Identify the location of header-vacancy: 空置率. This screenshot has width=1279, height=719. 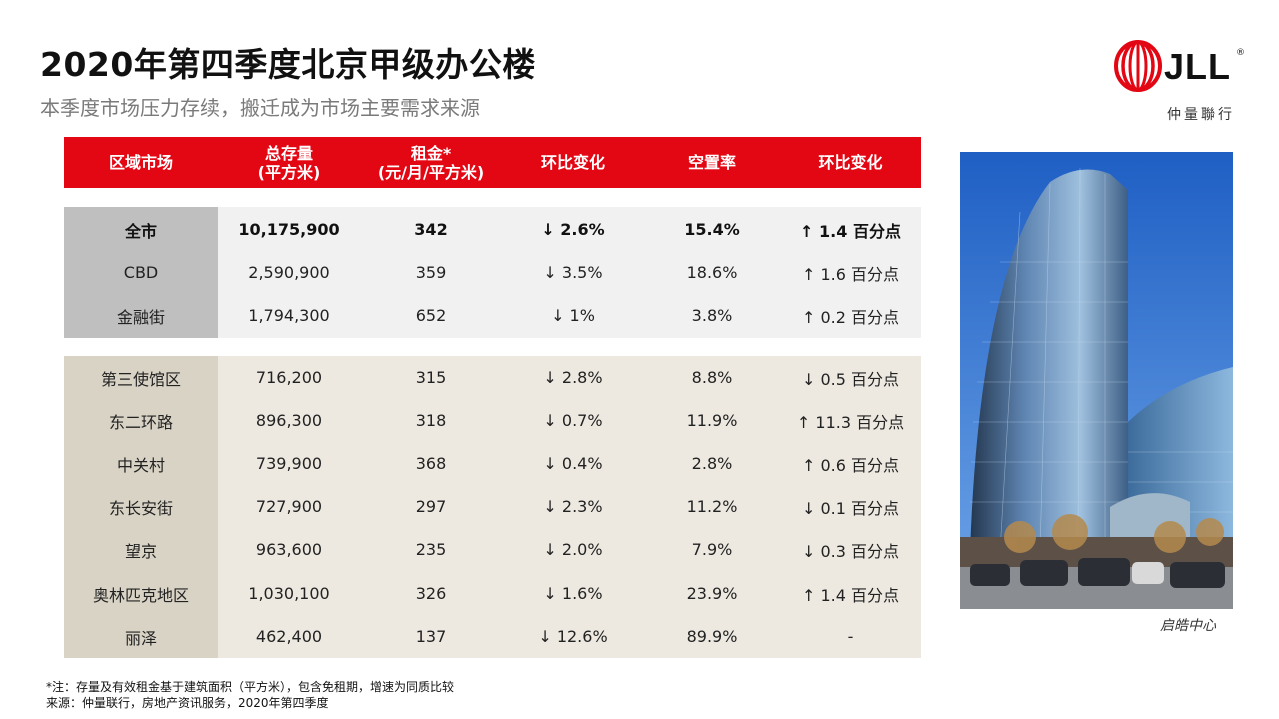
(711, 162).